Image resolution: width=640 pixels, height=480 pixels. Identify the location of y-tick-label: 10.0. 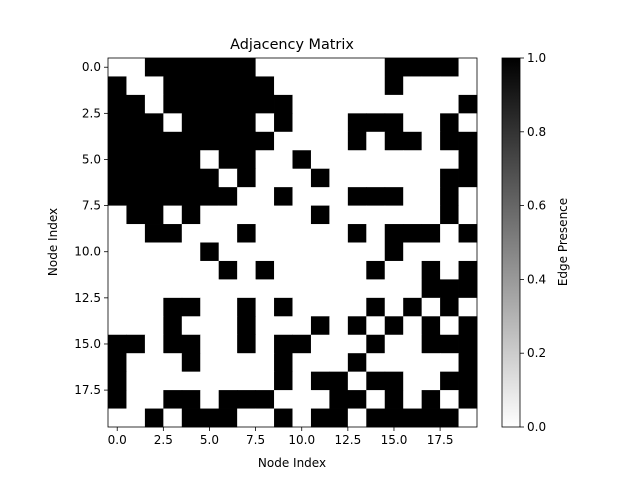
(87, 252).